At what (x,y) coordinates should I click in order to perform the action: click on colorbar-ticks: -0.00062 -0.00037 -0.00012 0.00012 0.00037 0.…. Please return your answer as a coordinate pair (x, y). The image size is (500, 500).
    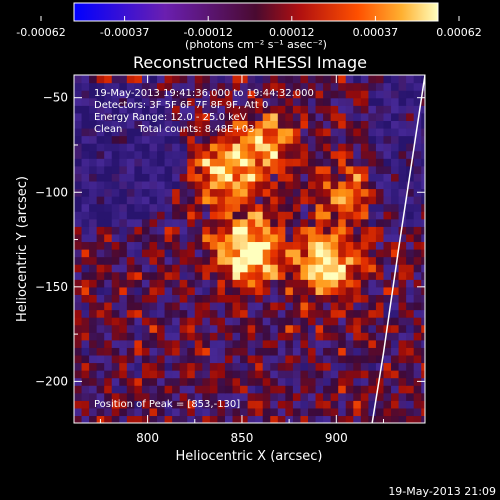
    Looking at the image, I should click on (249, 27).